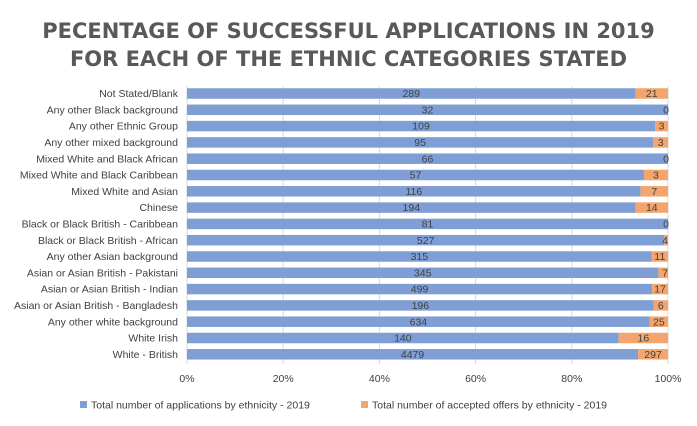 The height and width of the screenshot is (426, 697). What do you see at coordinates (139, 94) in the screenshot?
I see `y-category-label: Not Stated/Blank` at bounding box center [139, 94].